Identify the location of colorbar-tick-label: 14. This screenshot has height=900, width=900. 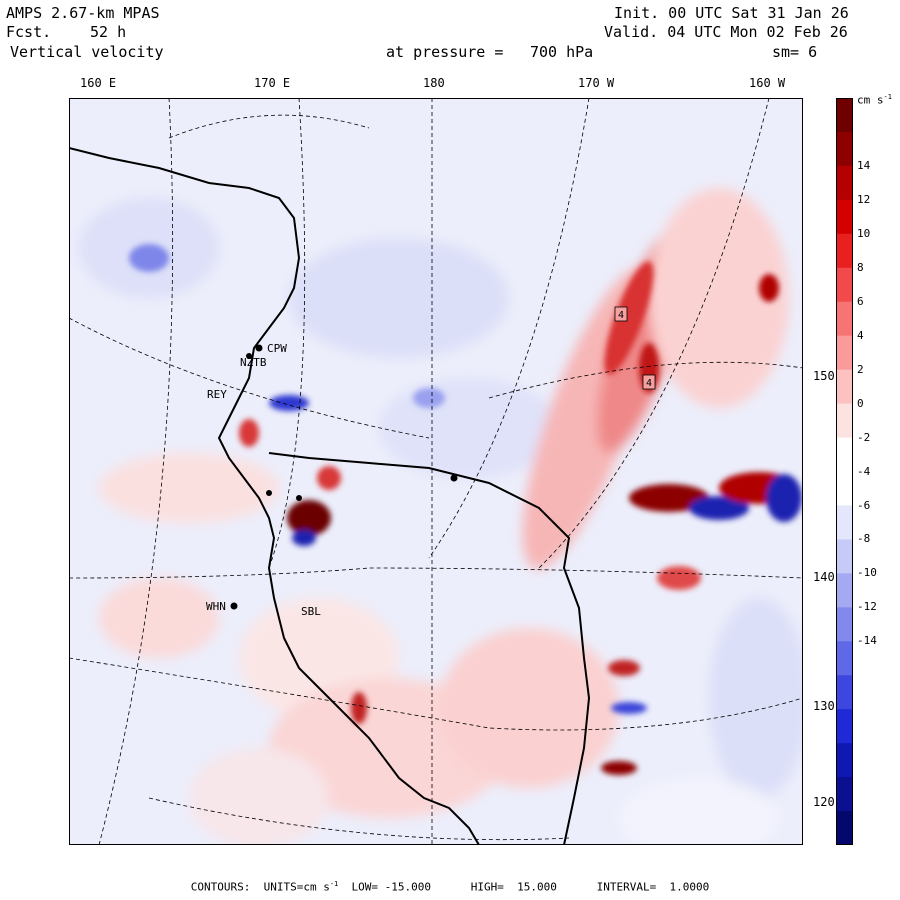
(864, 165).